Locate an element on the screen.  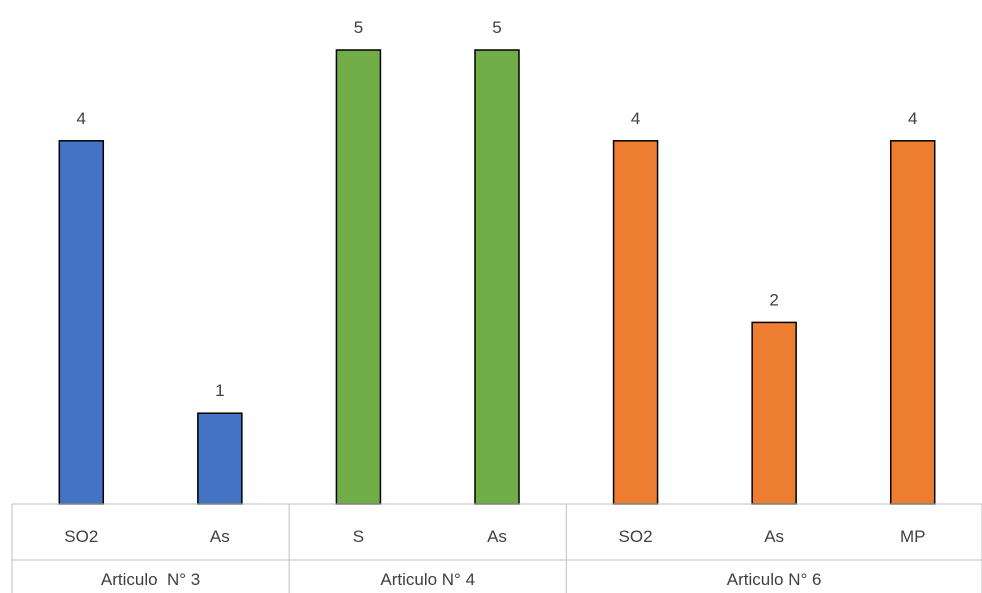
group-0-bar-1-value-label: 1 is located at coordinates (219, 390).